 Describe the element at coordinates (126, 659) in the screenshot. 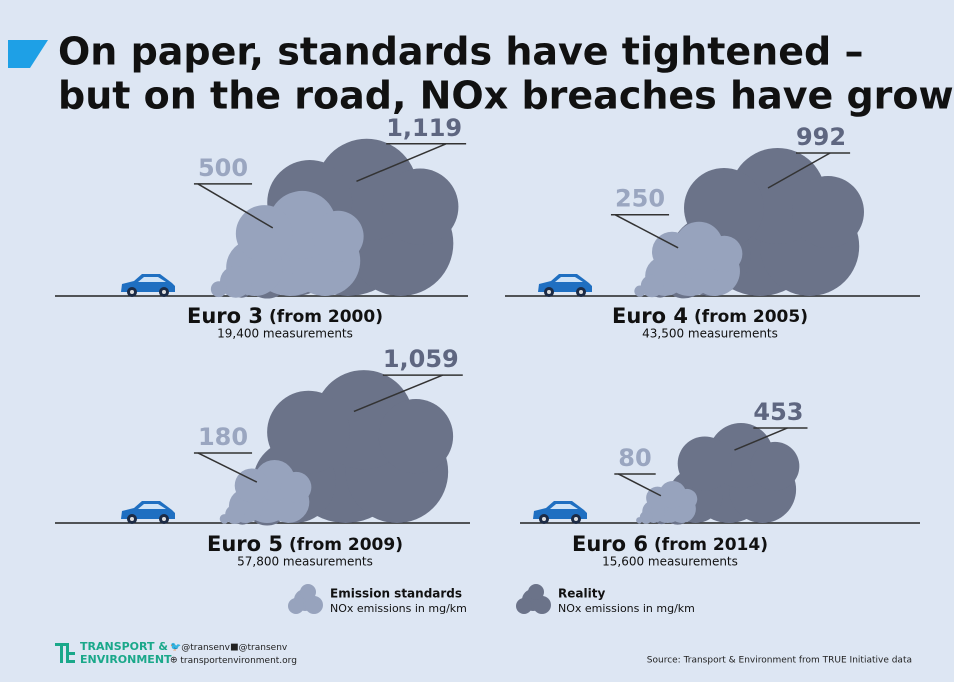

I see `brand: ENVIRONMENT` at that location.